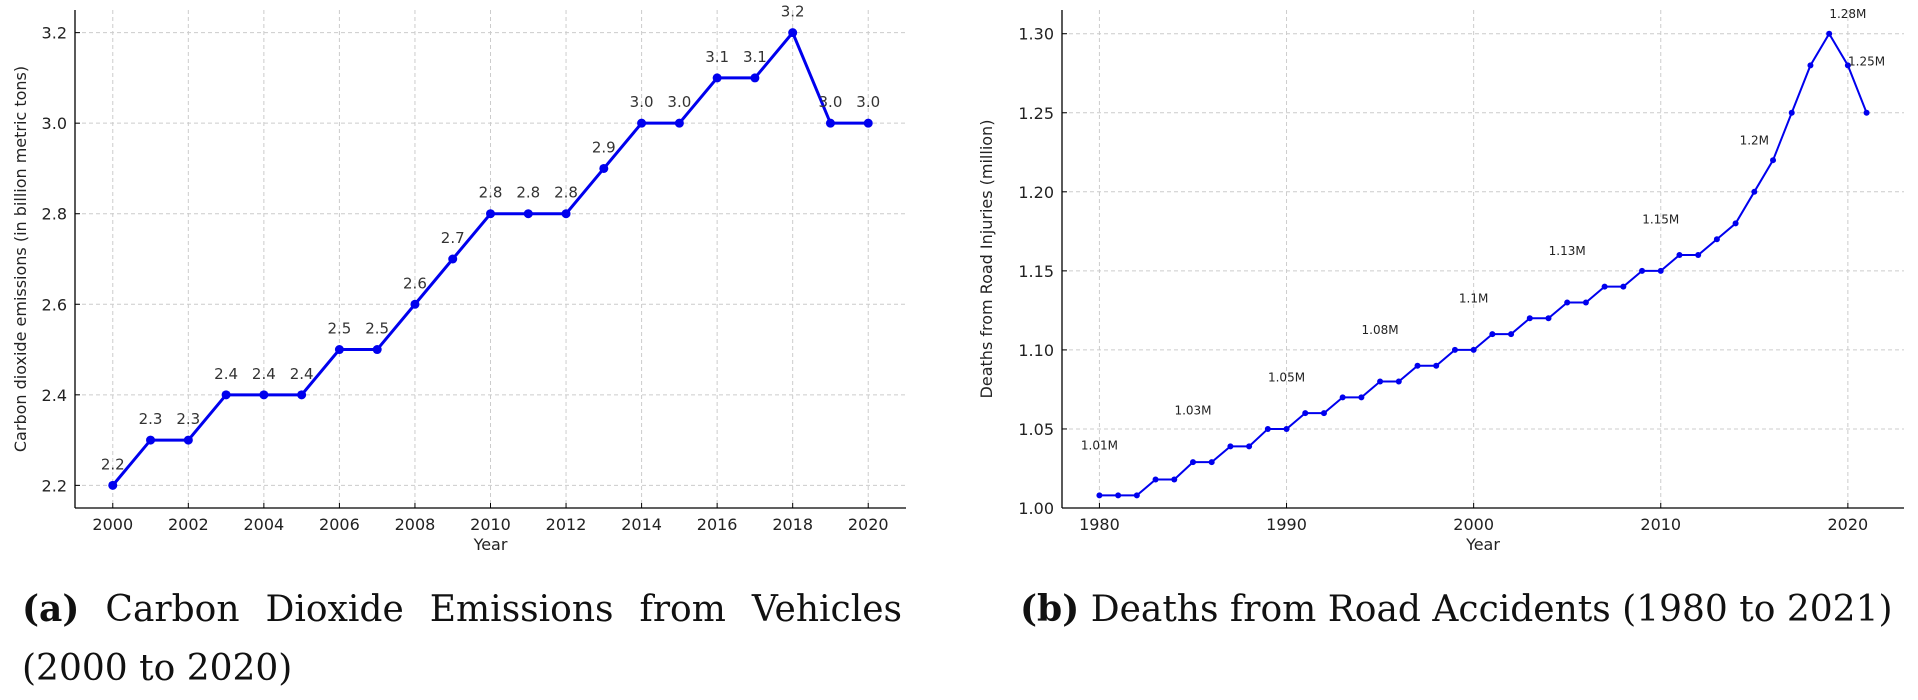  I want to click on x-tick-label: 2008, so click(415, 524).